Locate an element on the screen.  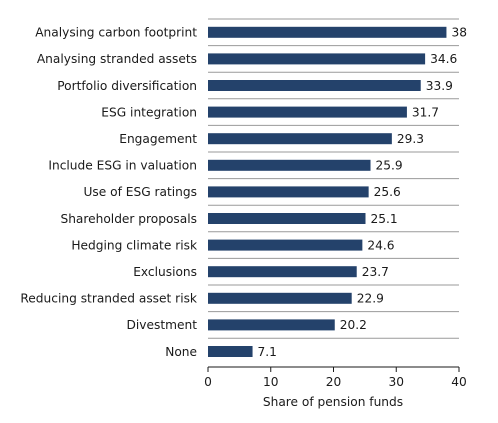
value-label: 33.9 is located at coordinates (439, 86).